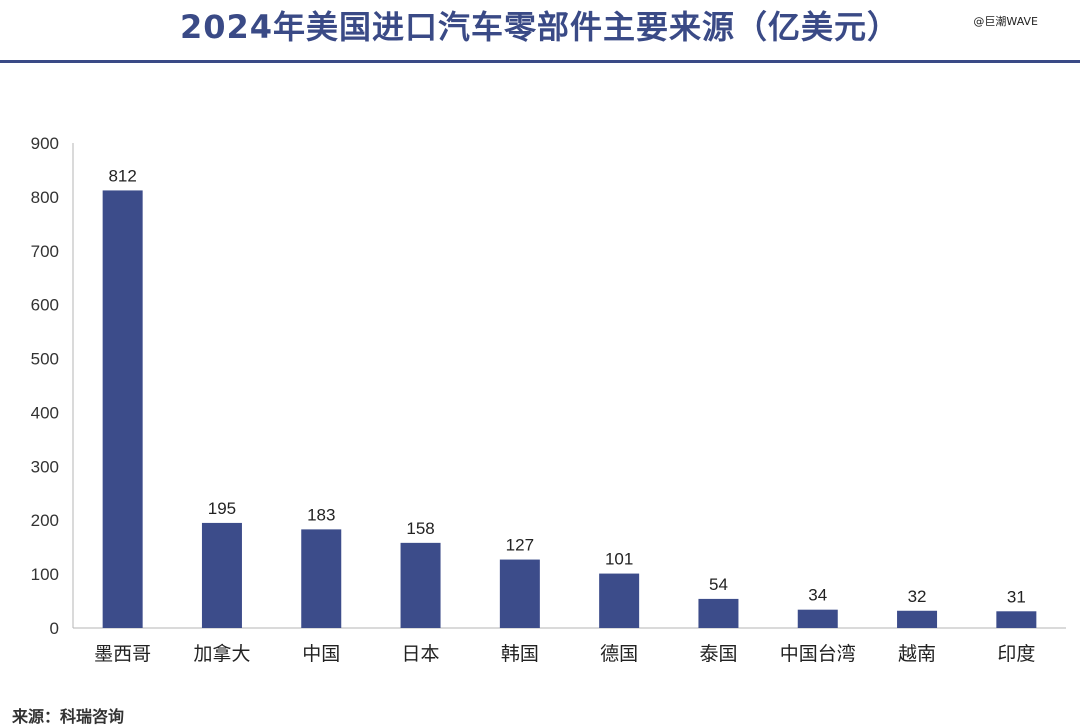  I want to click on category-label: 越南, so click(917, 654).